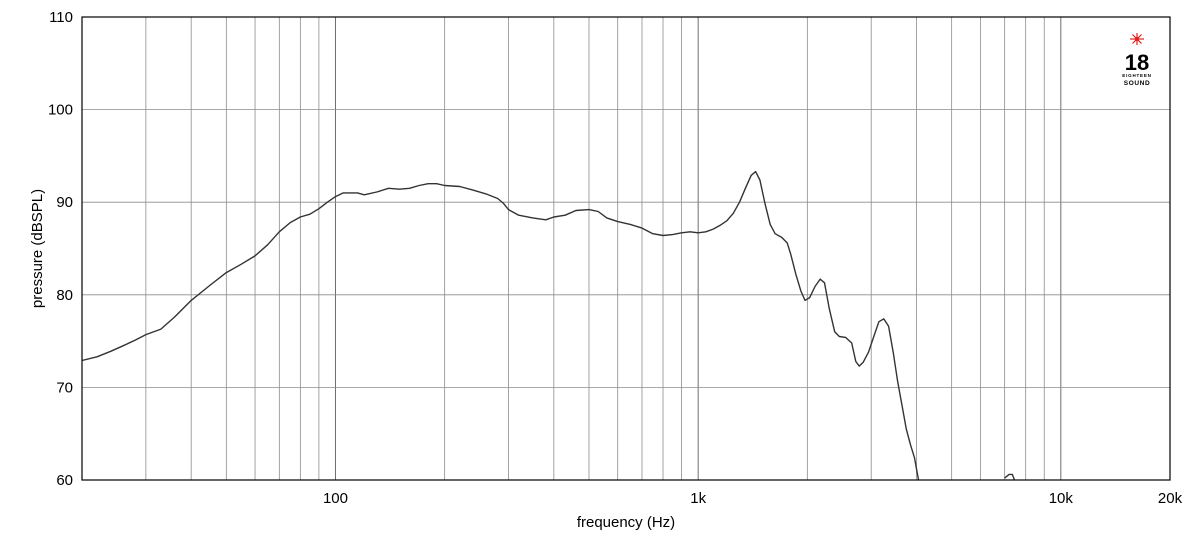 Image resolution: width=1200 pixels, height=533 pixels. Describe the element at coordinates (60, 249) in the screenshot. I see `y-axis-tick-labels: 60 70 80 90 100 110` at that location.